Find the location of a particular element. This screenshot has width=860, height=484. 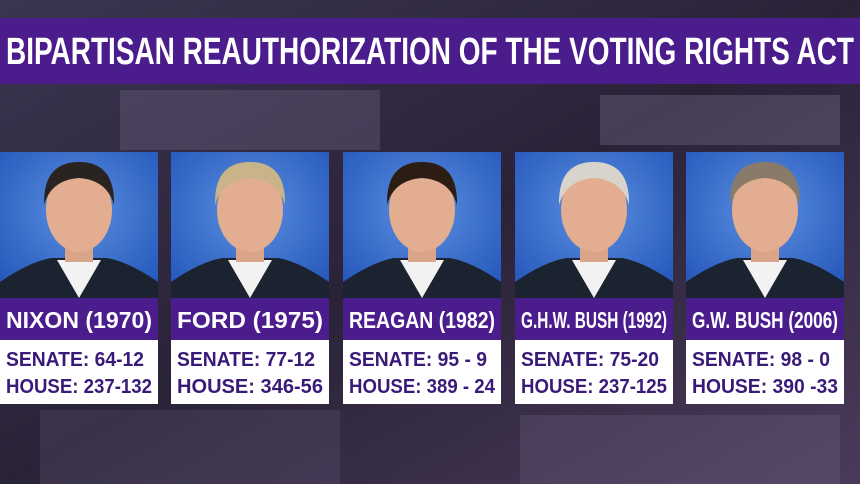

senate-vote: SENATE: 95 - 9 is located at coordinates (418, 360).